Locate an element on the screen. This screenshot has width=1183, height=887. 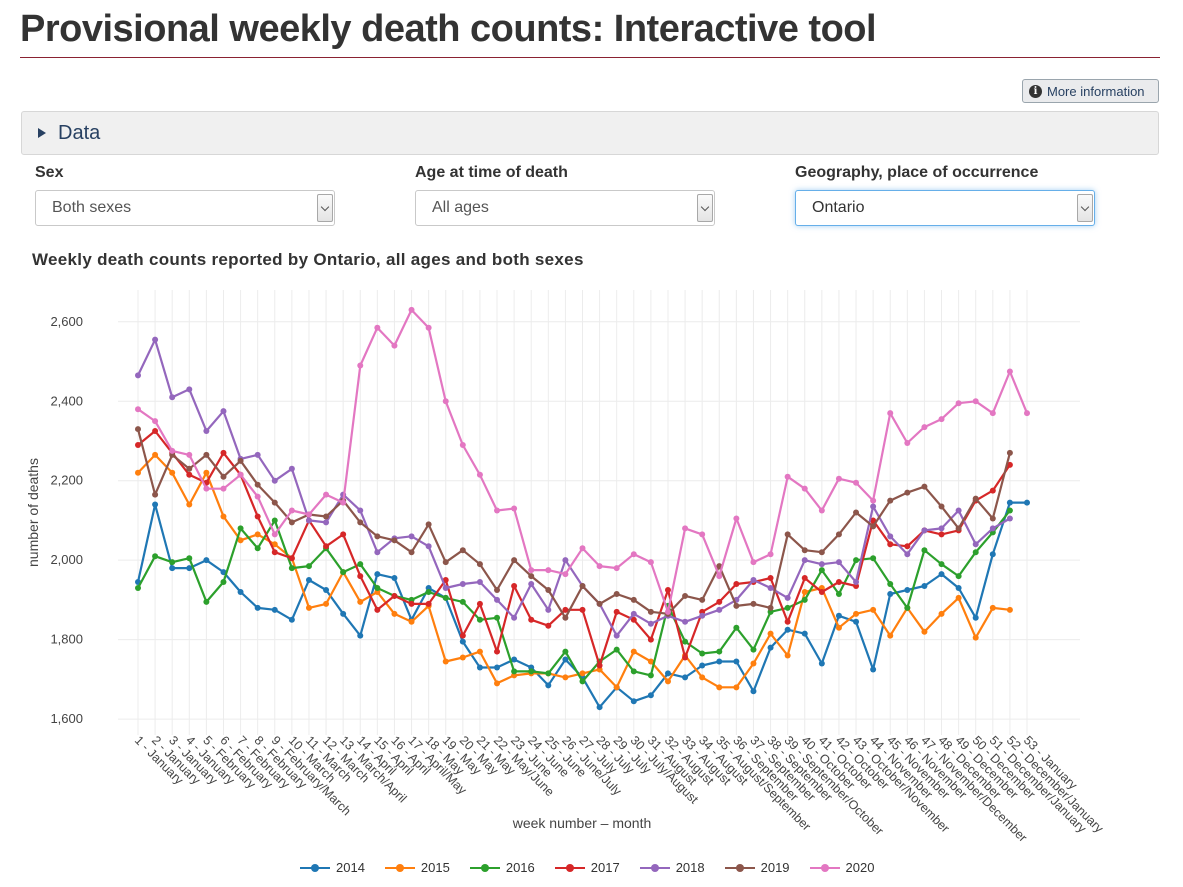
sex-select: Both sexes is located at coordinates (185, 208).